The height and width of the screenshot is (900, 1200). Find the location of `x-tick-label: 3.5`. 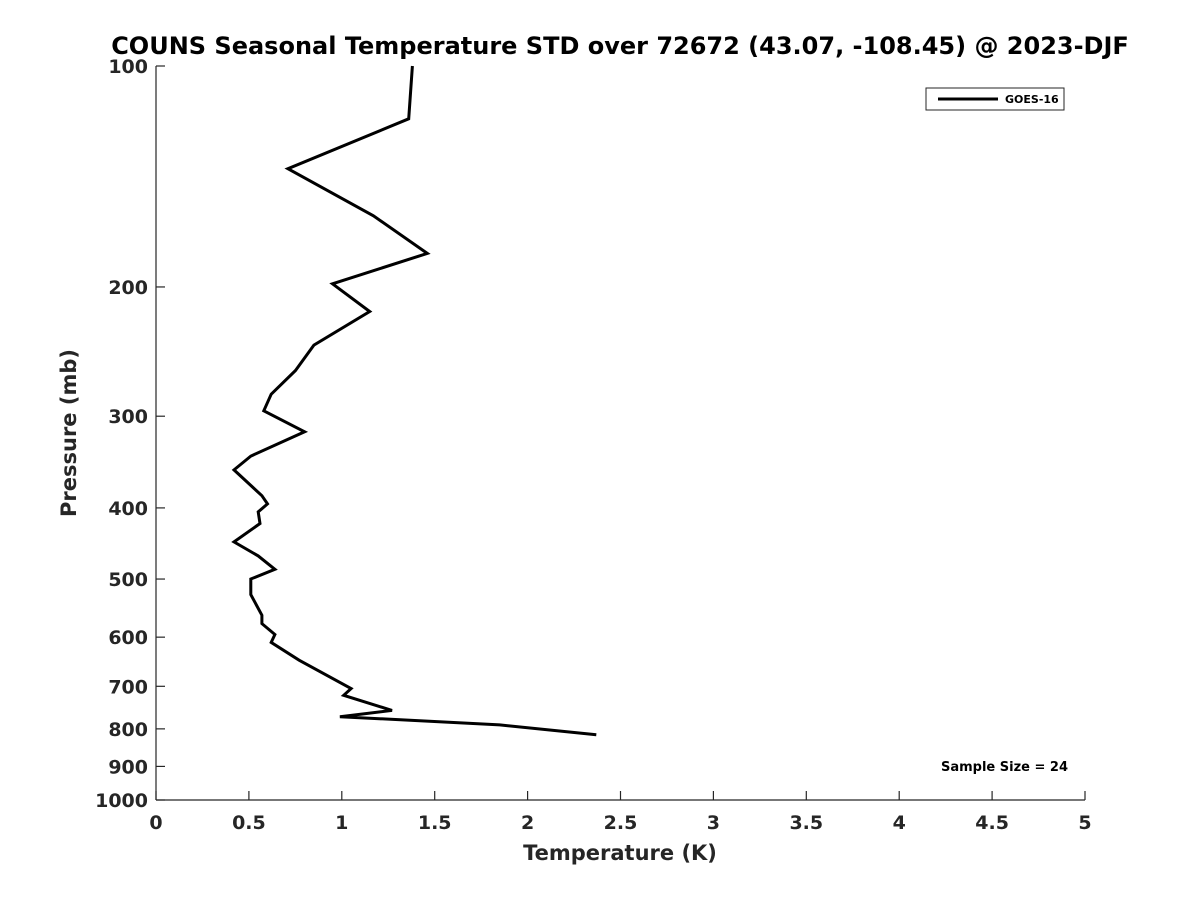

x-tick-label: 3.5 is located at coordinates (806, 823).